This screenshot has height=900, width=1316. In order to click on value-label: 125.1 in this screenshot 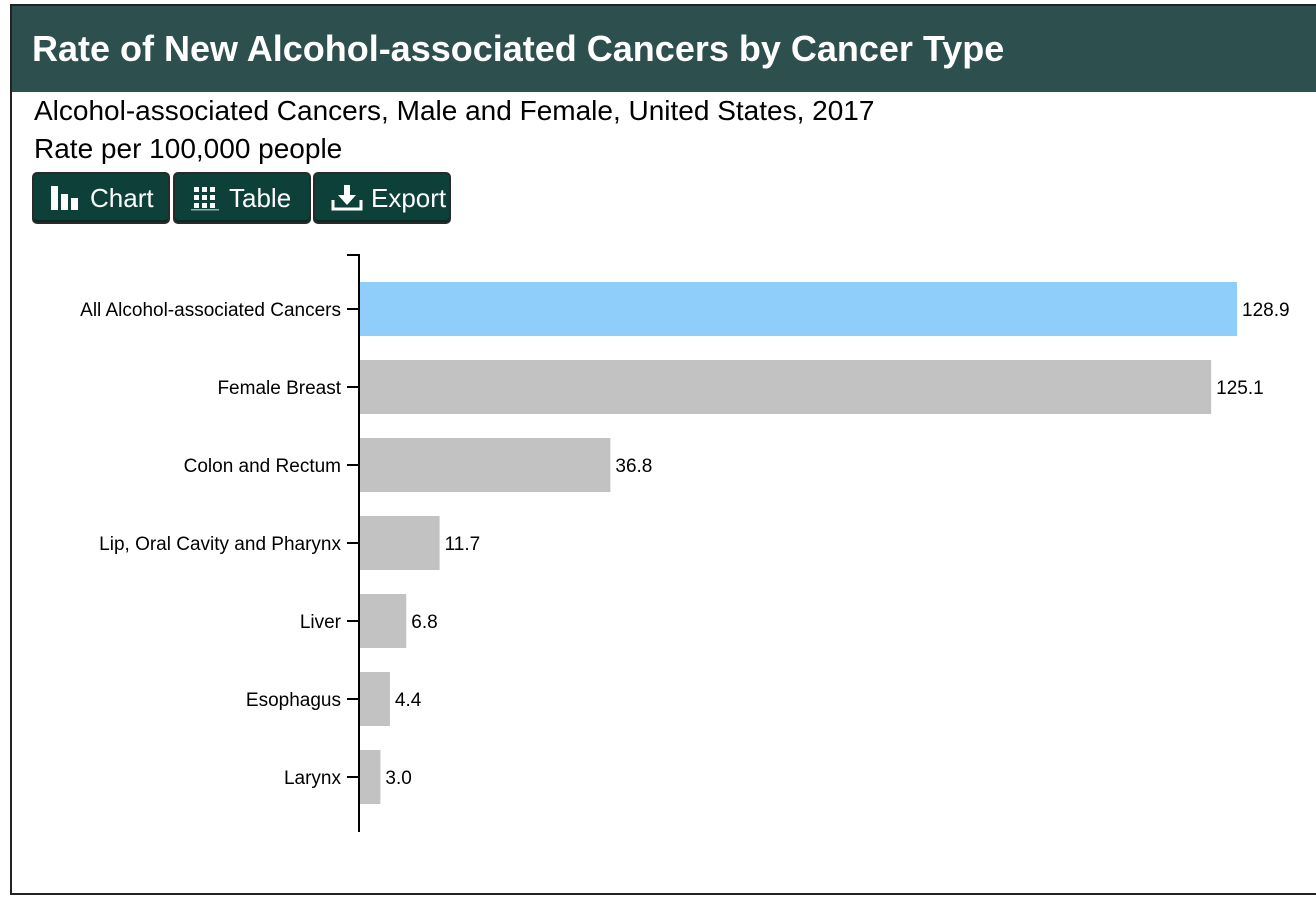, I will do `click(1240, 388)`.